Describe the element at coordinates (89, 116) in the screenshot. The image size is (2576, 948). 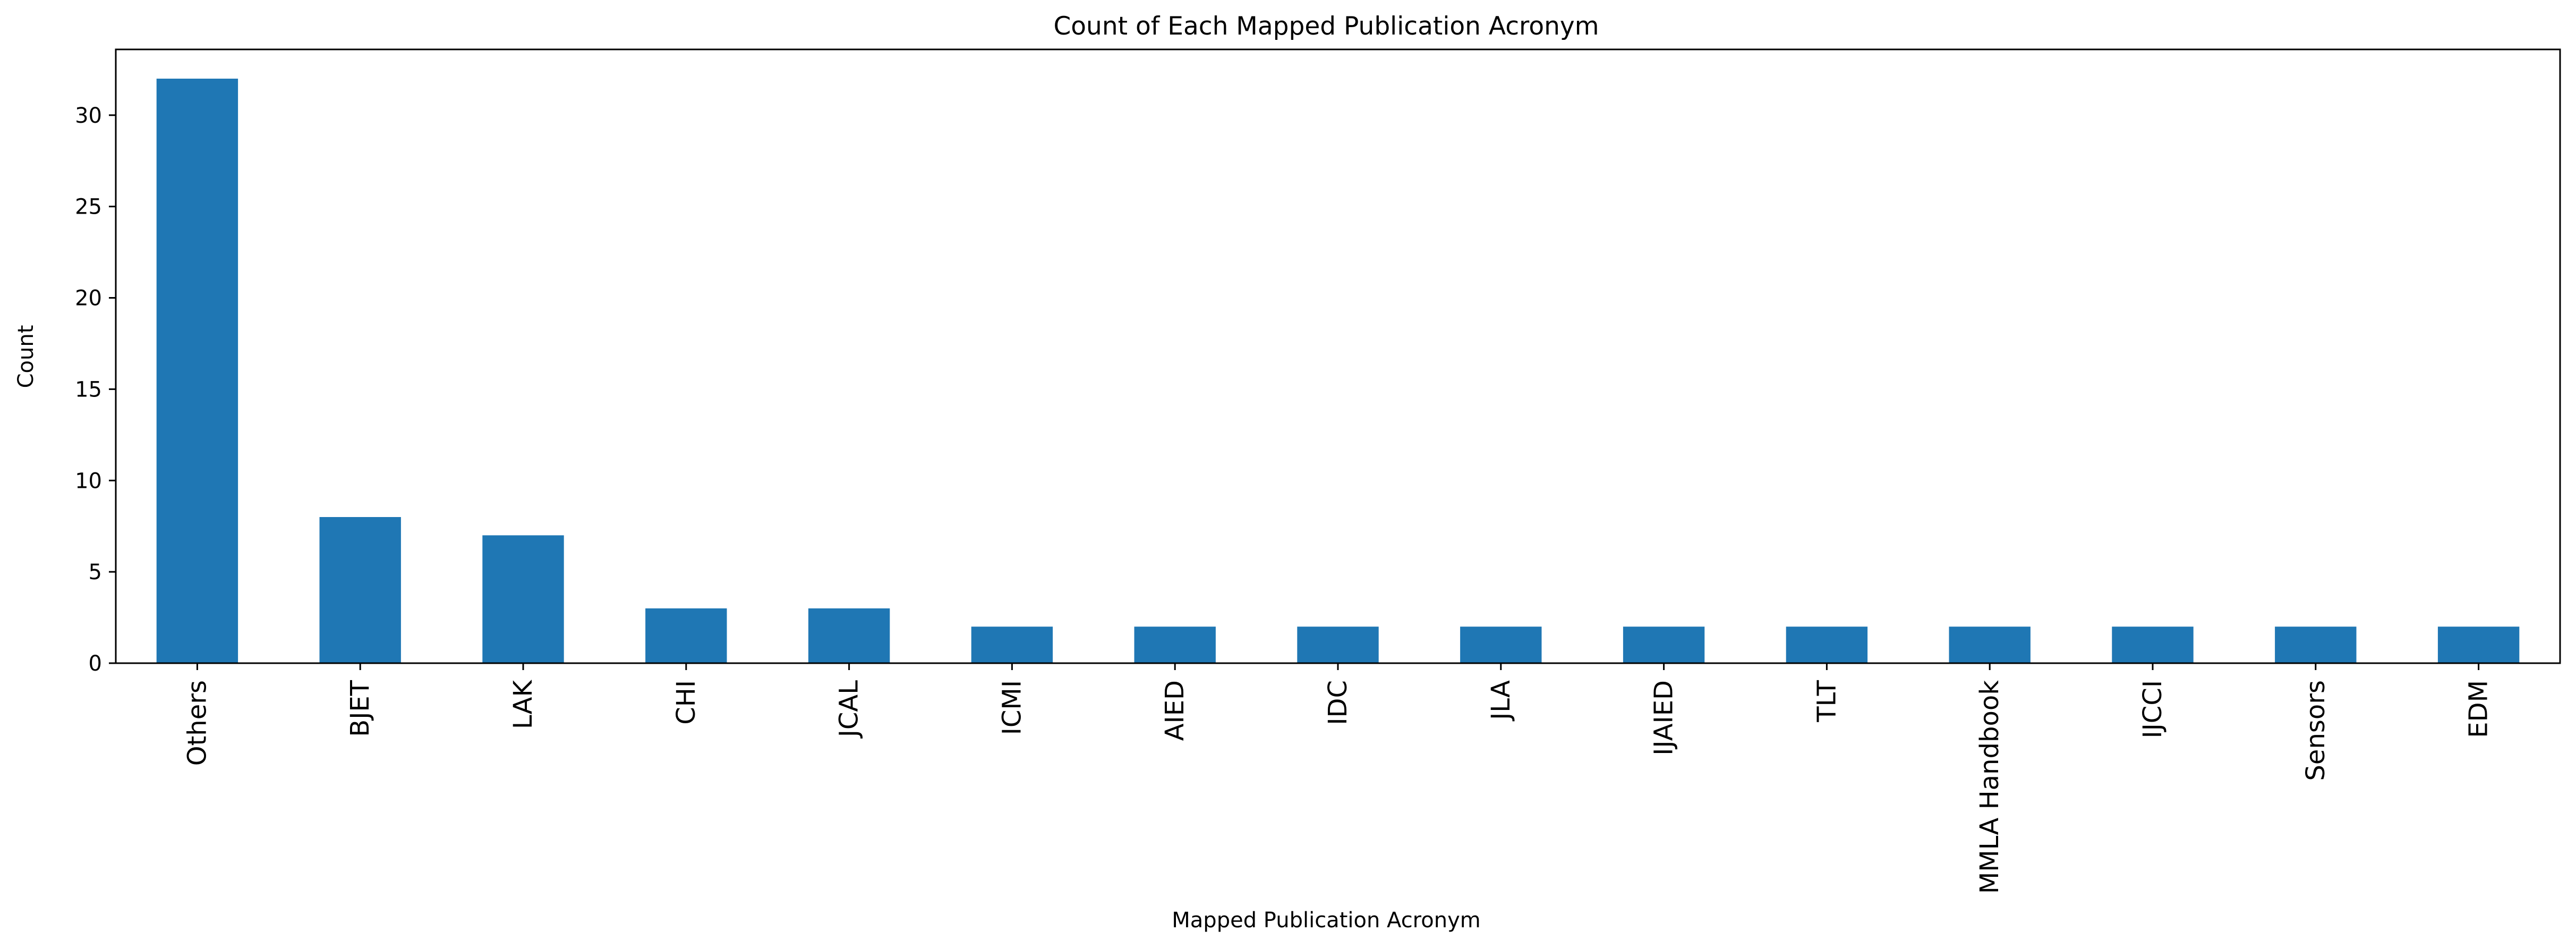
I see `y-tick-label: 30` at that location.